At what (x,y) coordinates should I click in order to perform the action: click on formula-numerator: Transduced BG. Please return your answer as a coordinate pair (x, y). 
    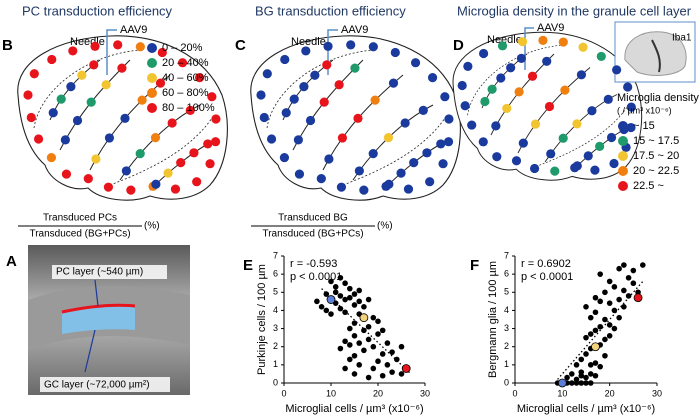
    Looking at the image, I should click on (313, 218).